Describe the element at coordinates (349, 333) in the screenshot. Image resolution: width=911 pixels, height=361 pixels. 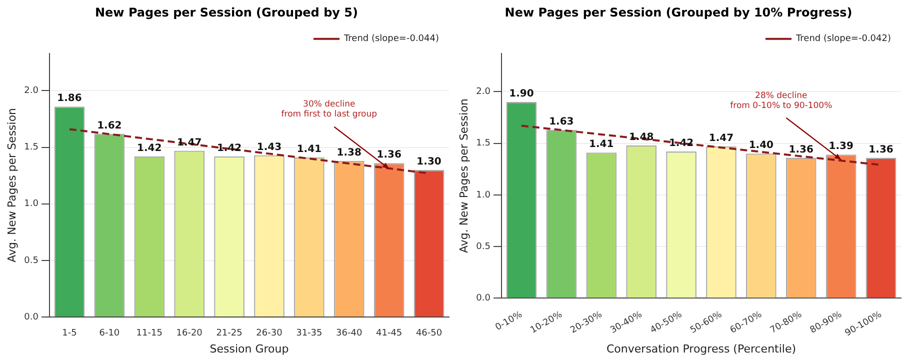
I see `x-tick-label: 36-40` at that location.